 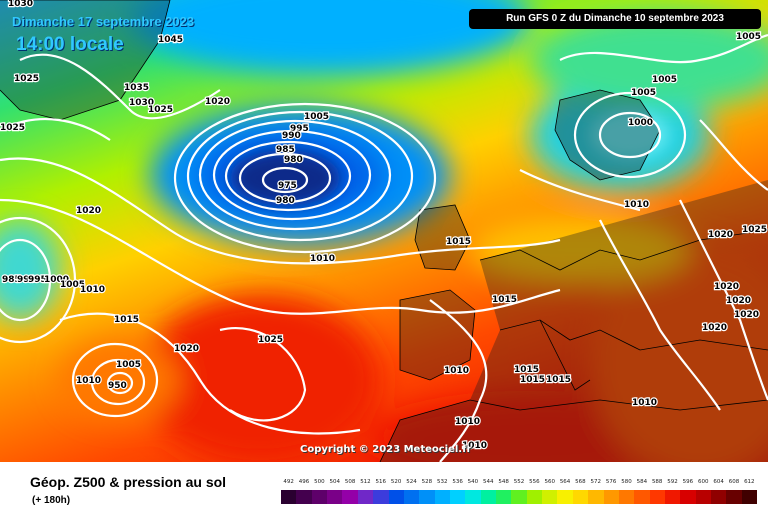 I want to click on scale-label: 584, so click(x=642, y=482).